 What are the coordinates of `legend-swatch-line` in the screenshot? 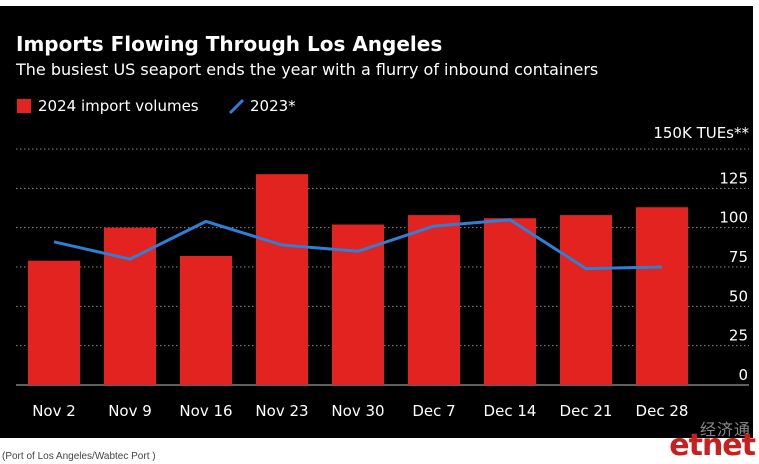 It's located at (236, 106).